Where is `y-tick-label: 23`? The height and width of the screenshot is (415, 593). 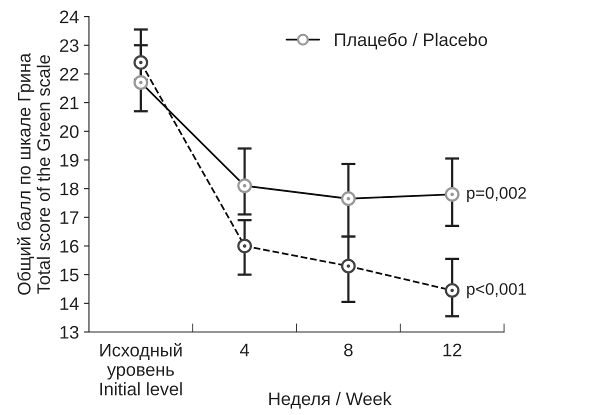 y-tick-label: 23 is located at coordinates (69, 45).